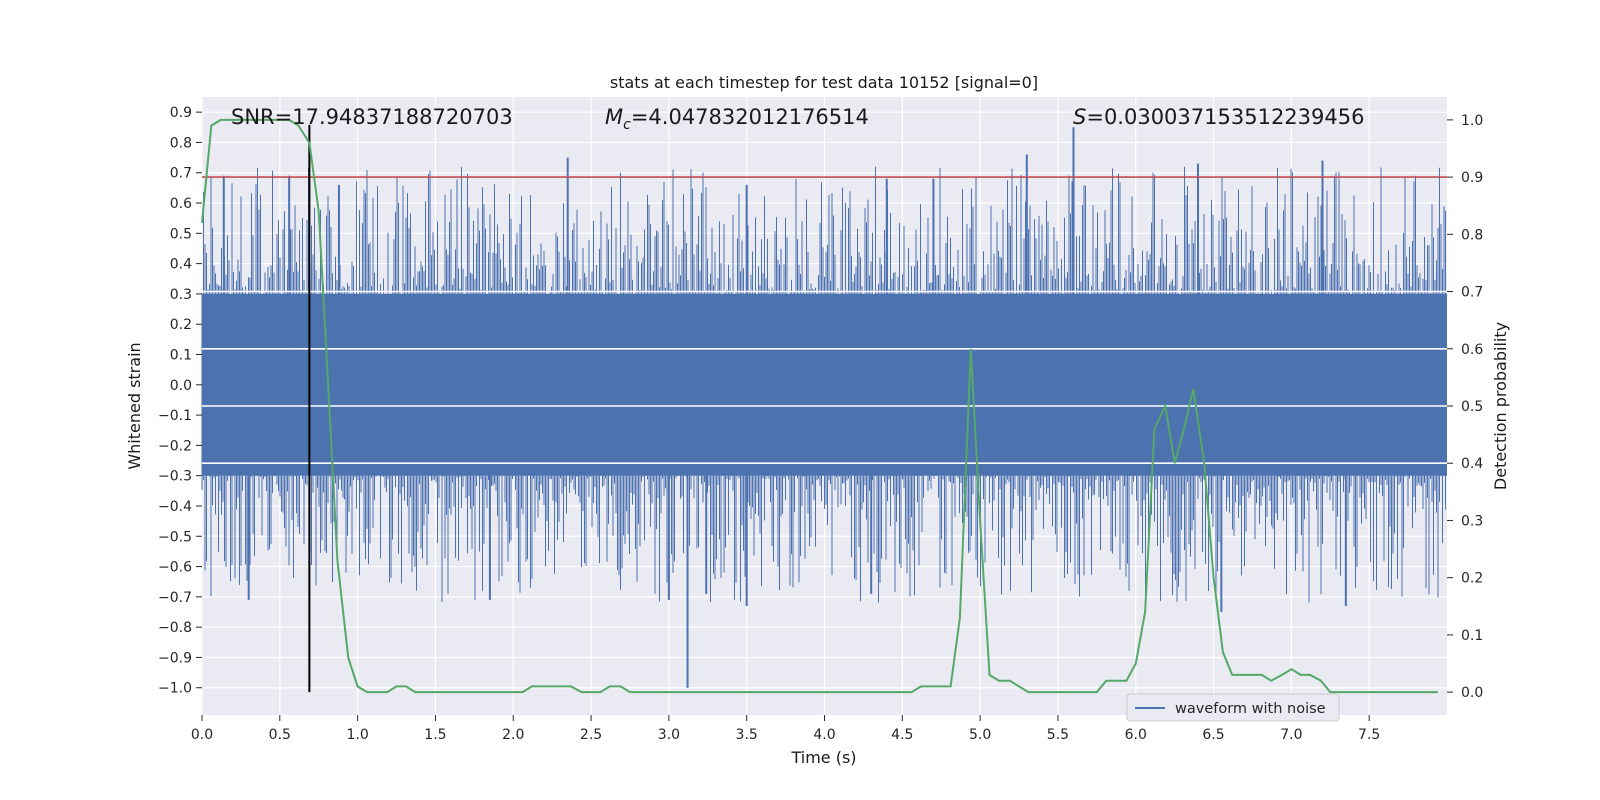 The width and height of the screenshot is (1600, 800). Describe the element at coordinates (591, 735) in the screenshot. I see `x-tick-label: 2.5` at that location.